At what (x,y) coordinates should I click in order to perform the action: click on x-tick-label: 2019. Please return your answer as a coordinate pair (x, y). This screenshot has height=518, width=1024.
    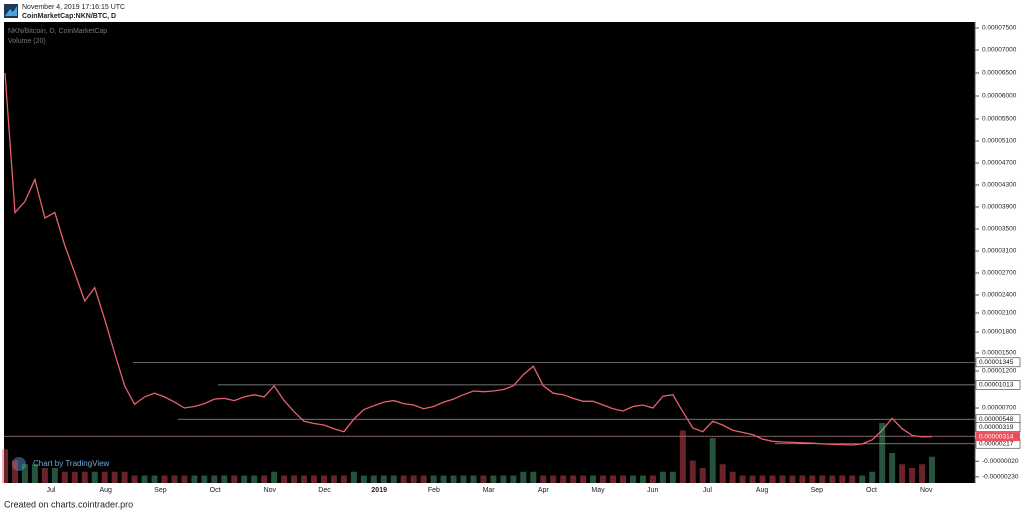
    Looking at the image, I should click on (379, 490).